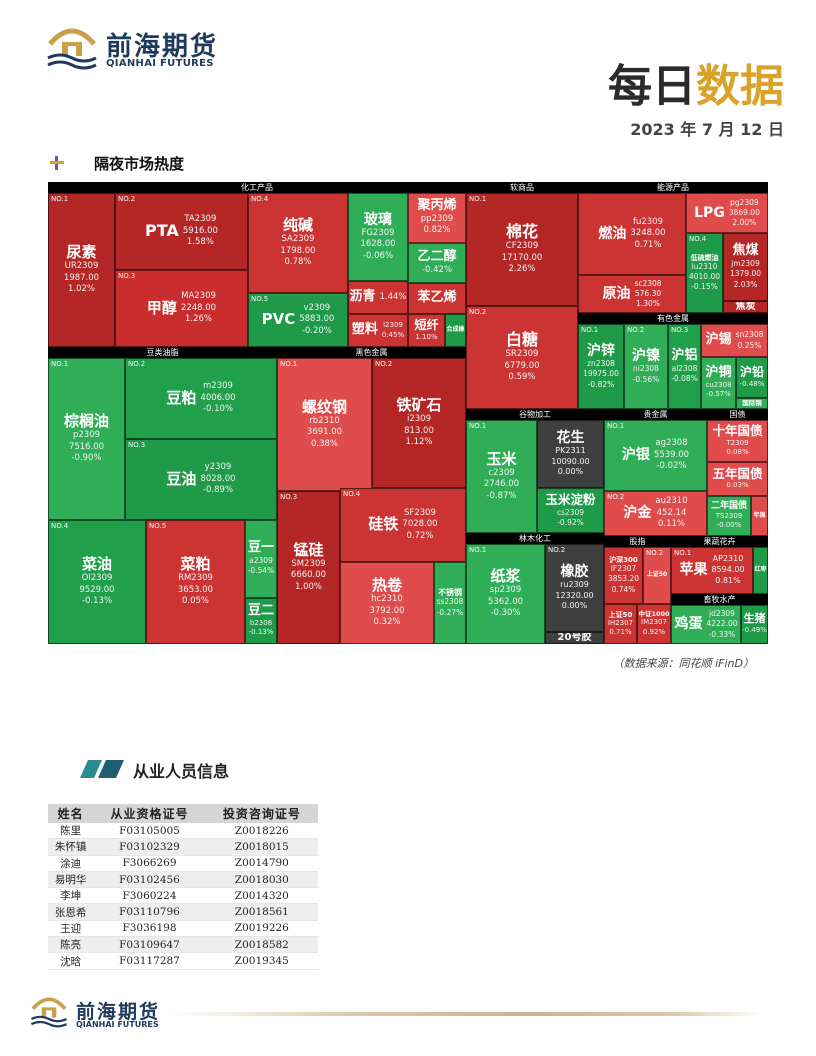 The height and width of the screenshot is (1056, 816). Describe the element at coordinates (521, 340) in the screenshot. I see `tile-name: 白糖` at that location.